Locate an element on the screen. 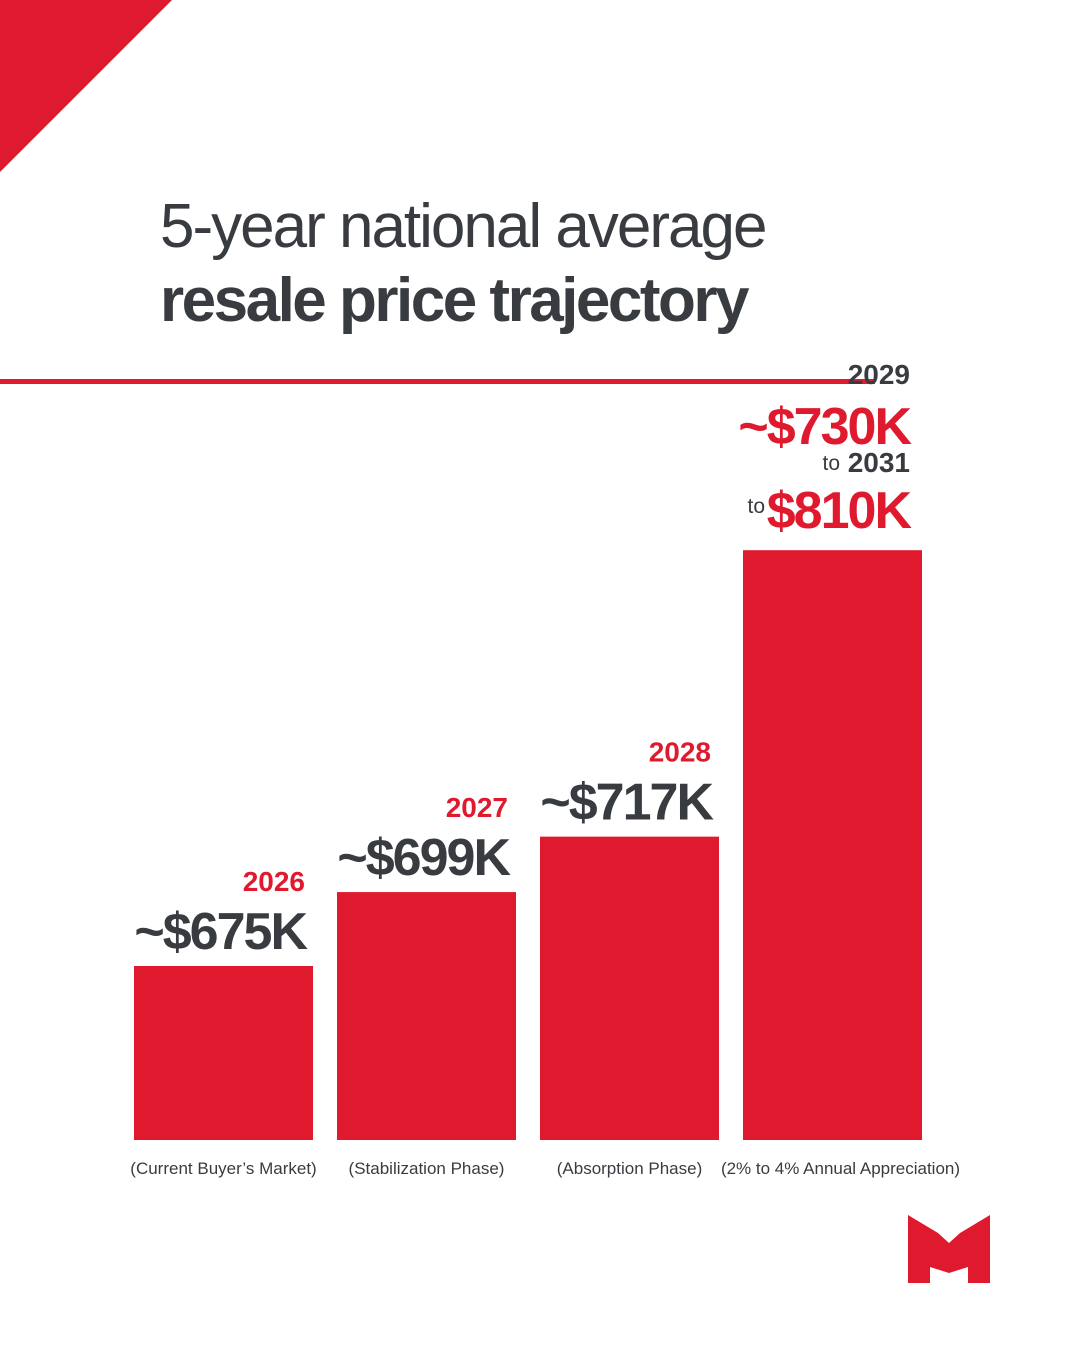  title-line-1: 5-year national average is located at coordinates (463, 226).